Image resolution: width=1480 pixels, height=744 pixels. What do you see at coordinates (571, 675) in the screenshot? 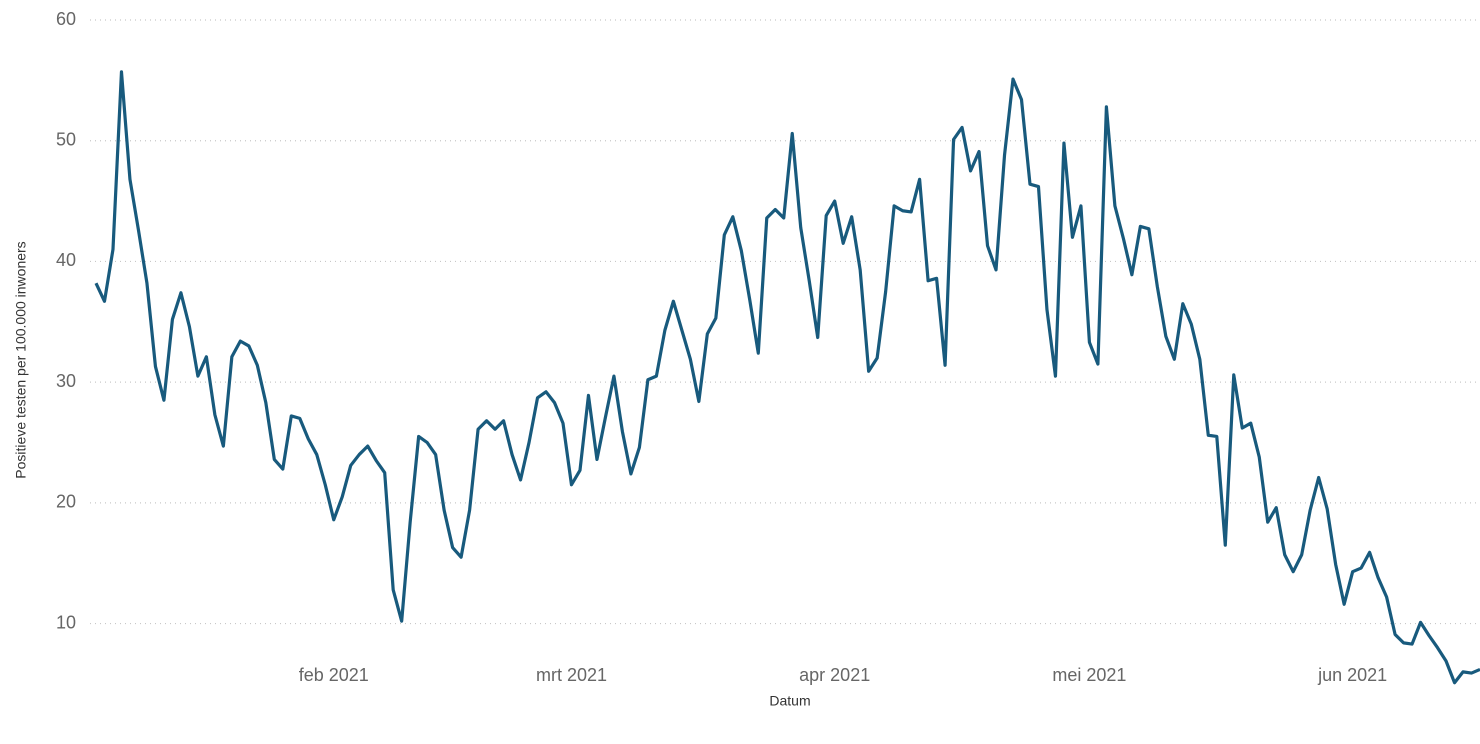
I see `x-tick-label: mrt 2021` at bounding box center [571, 675].